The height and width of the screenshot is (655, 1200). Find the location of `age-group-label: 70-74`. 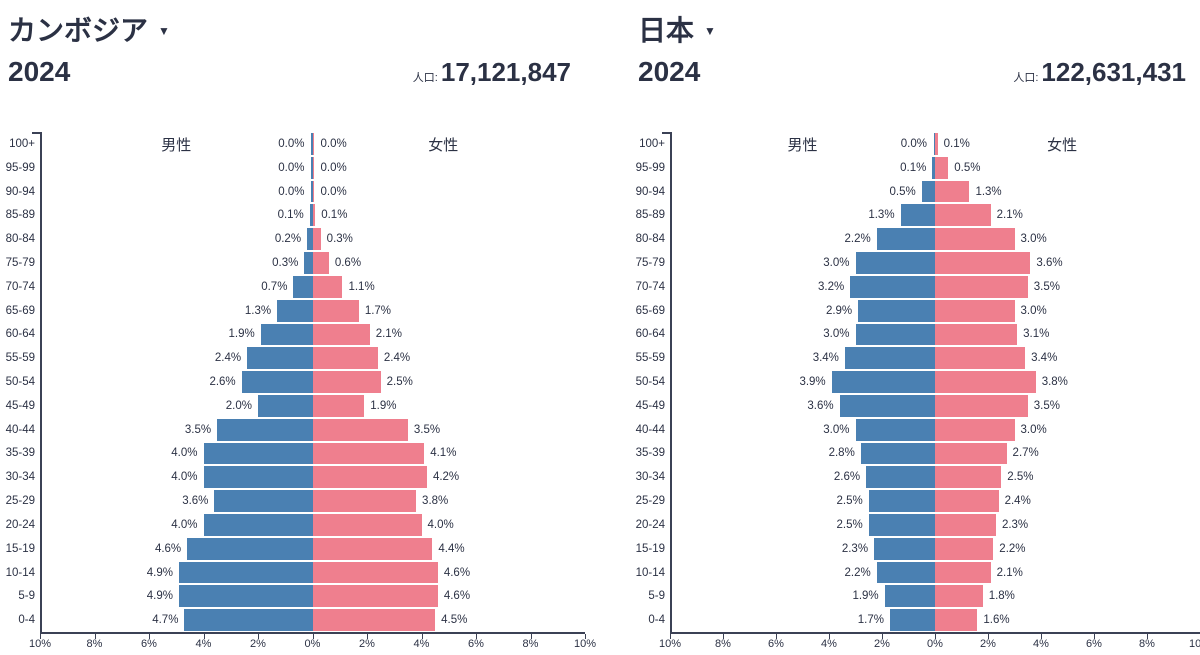

age-group-label: 70-74 is located at coordinates (650, 286).